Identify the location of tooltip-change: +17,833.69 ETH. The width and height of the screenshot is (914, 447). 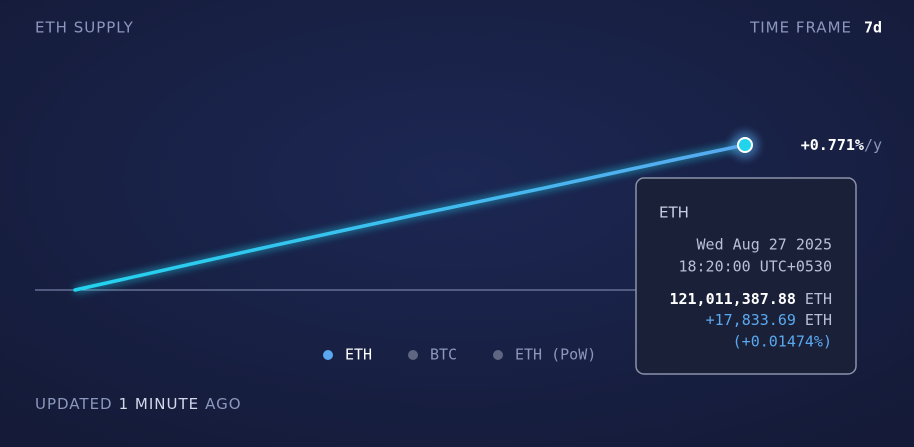
(769, 320).